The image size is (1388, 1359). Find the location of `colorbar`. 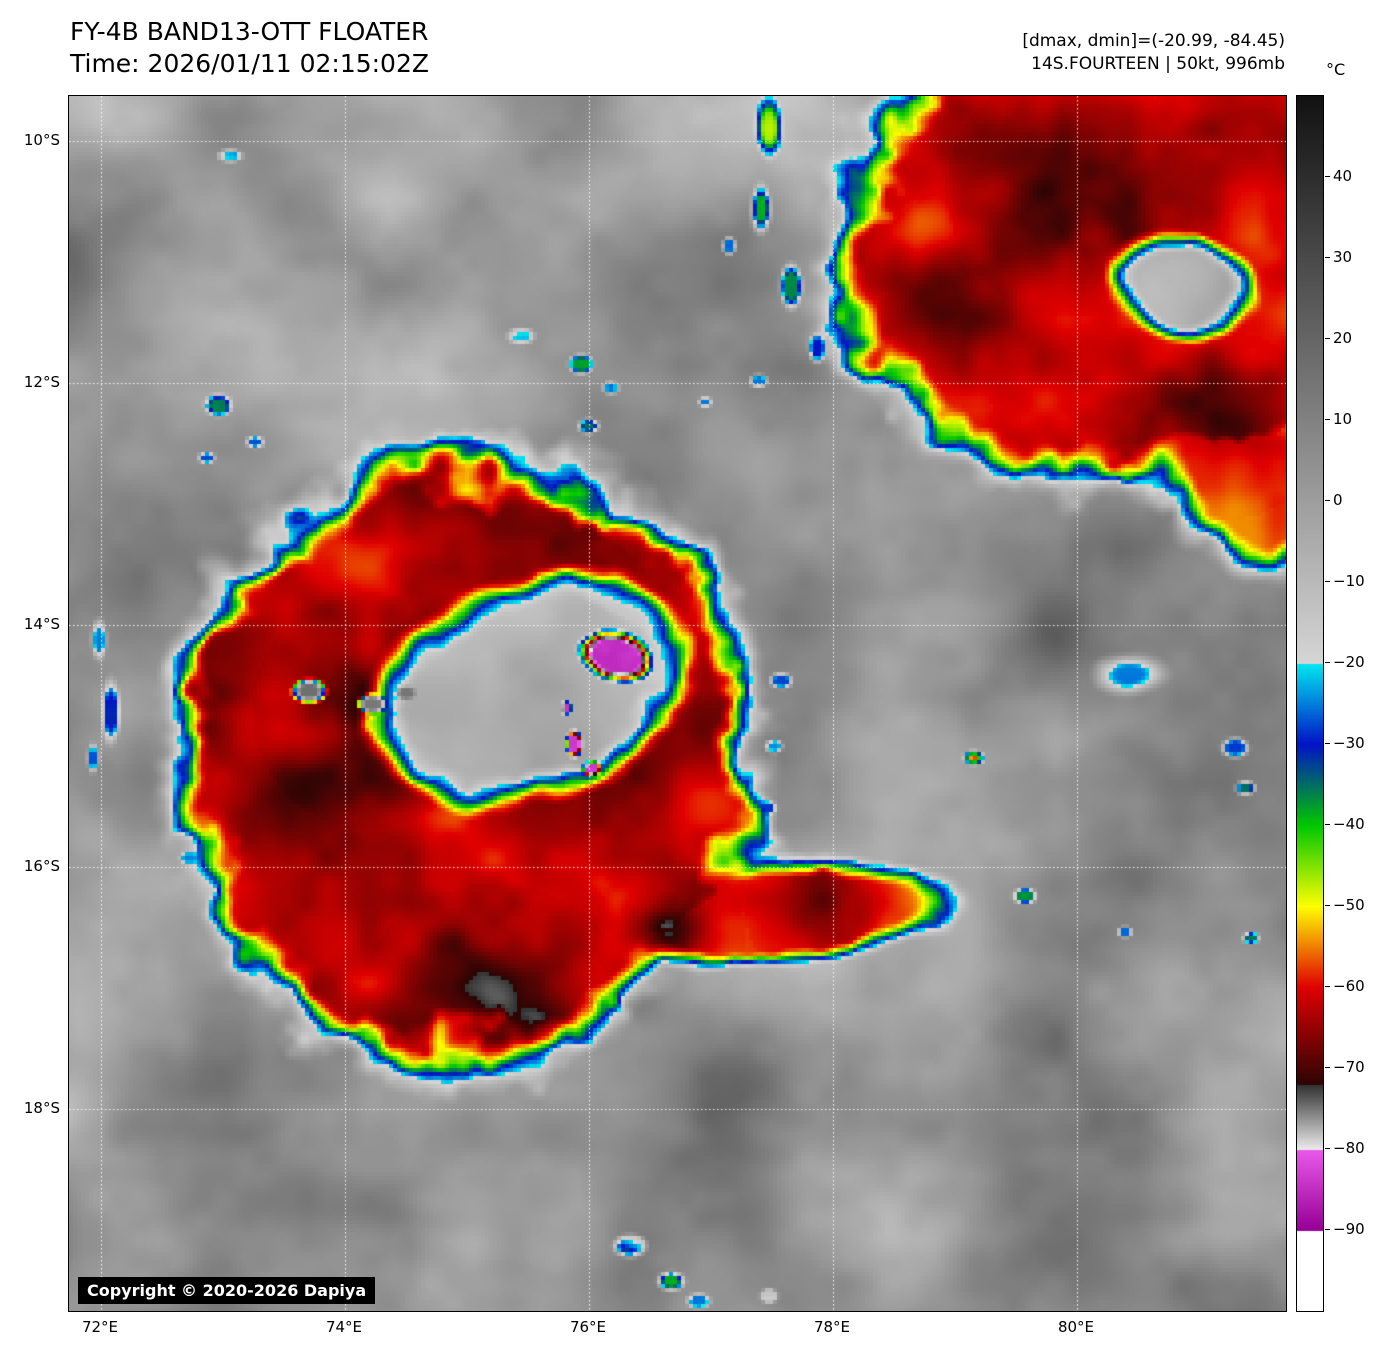

colorbar is located at coordinates (1310, 703).